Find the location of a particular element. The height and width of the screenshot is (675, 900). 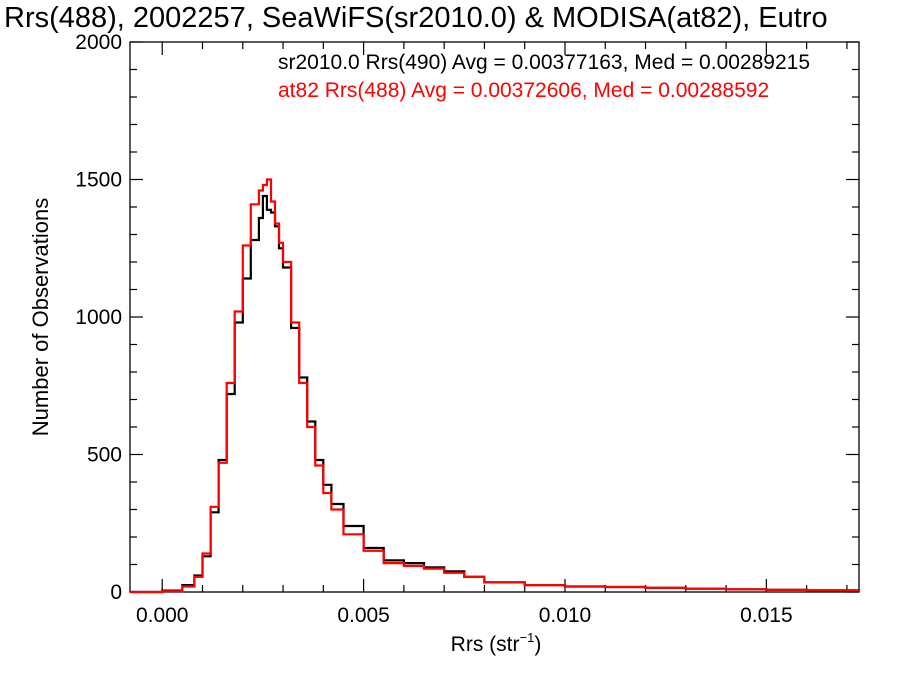

x-tick-label: 0.010 is located at coordinates (565, 615).